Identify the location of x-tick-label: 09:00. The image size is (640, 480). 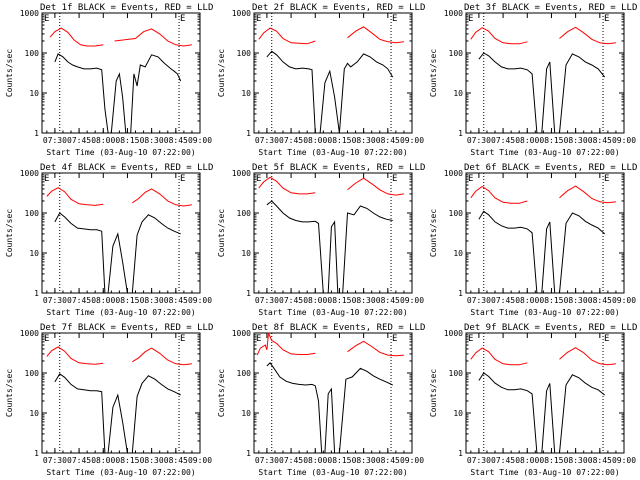
(200, 460).